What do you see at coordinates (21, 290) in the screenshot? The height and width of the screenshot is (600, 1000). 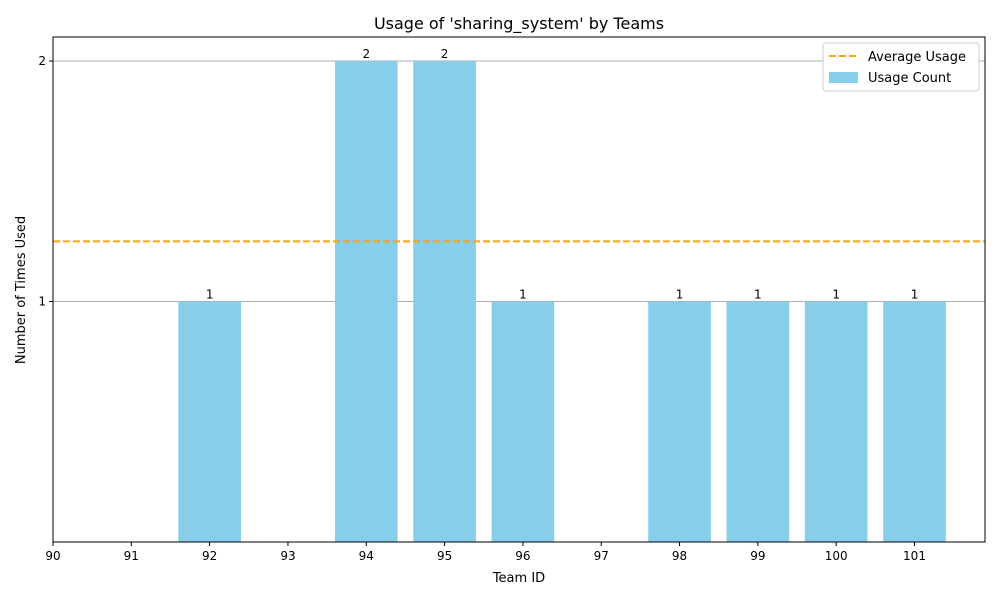 I see `y-axis-label: Number of Times Used` at bounding box center [21, 290].